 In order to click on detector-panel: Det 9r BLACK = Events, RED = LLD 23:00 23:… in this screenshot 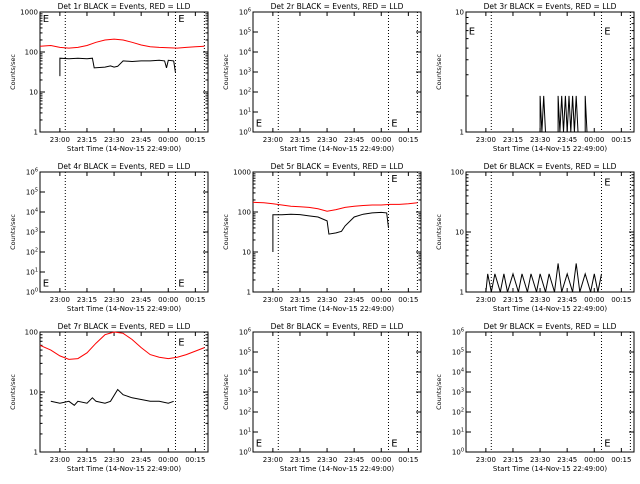, I will do `click(535, 397)`.